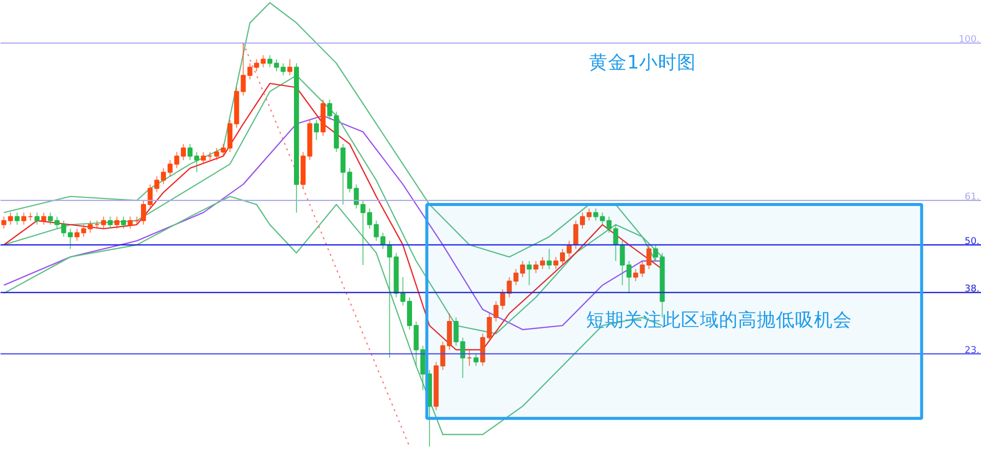  Describe the element at coordinates (972, 288) in the screenshot. I see `ref-line-label: 38.` at that location.